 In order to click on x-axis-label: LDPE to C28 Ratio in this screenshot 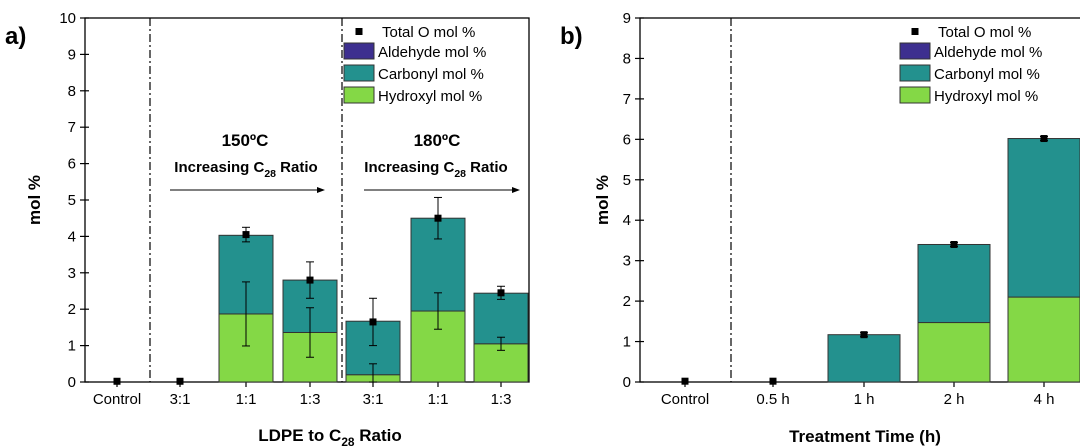, I will do `click(330, 436)`.